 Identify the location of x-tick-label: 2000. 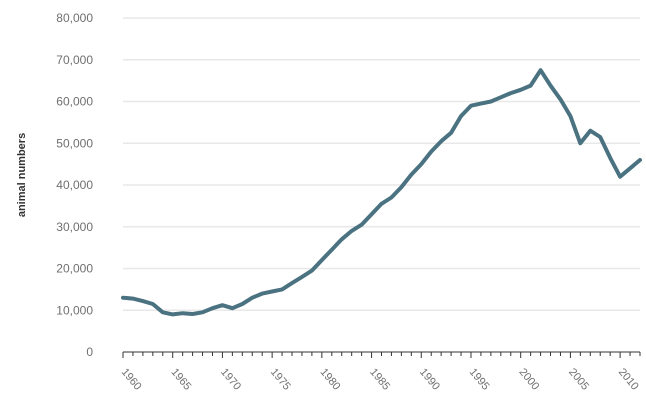
(528, 379).